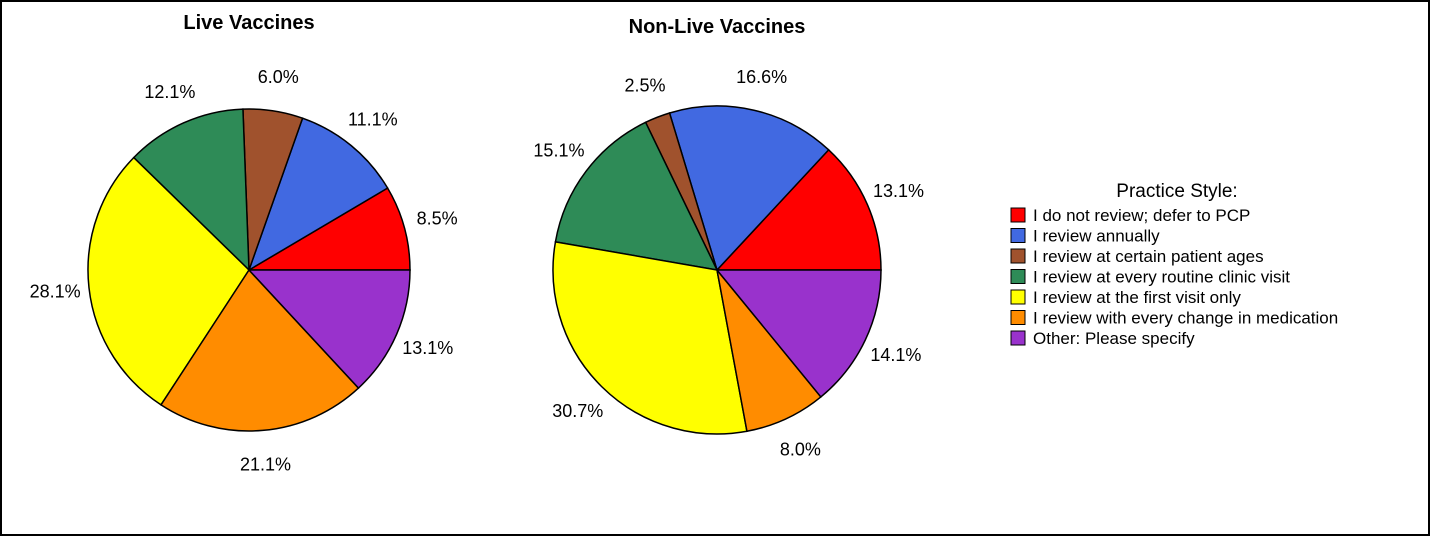  Describe the element at coordinates (55, 291) in the screenshot. I see `slice-label: 28.1%` at that location.